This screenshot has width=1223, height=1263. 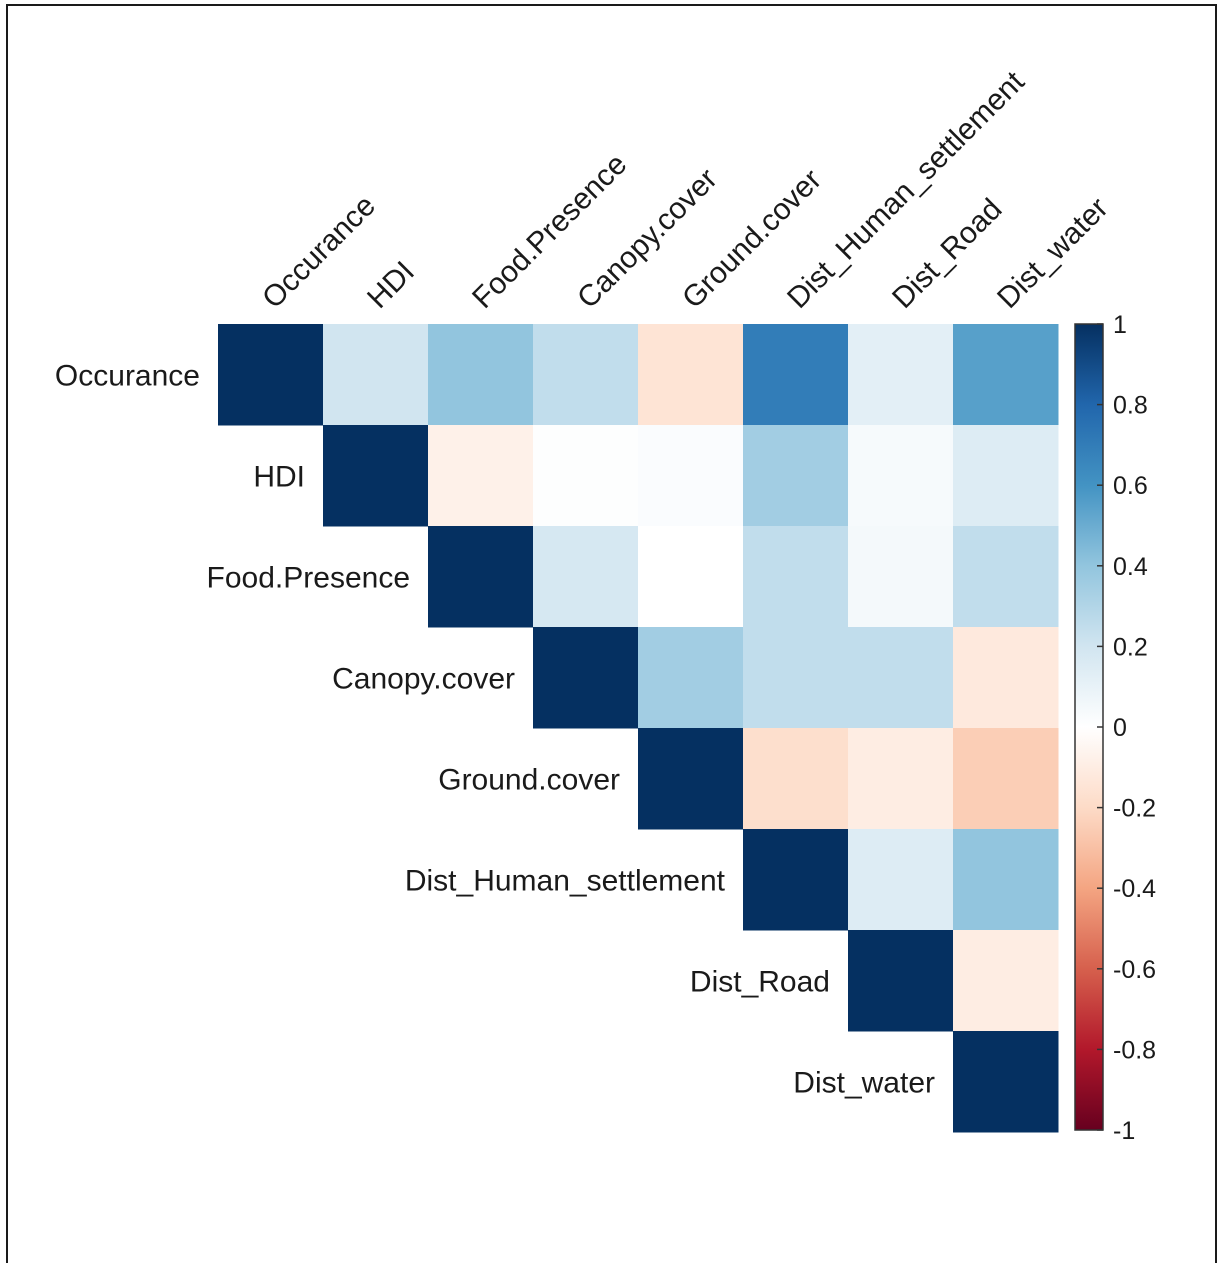 I want to click on colorbar-tick-label: 0.8, so click(x=1130, y=406).